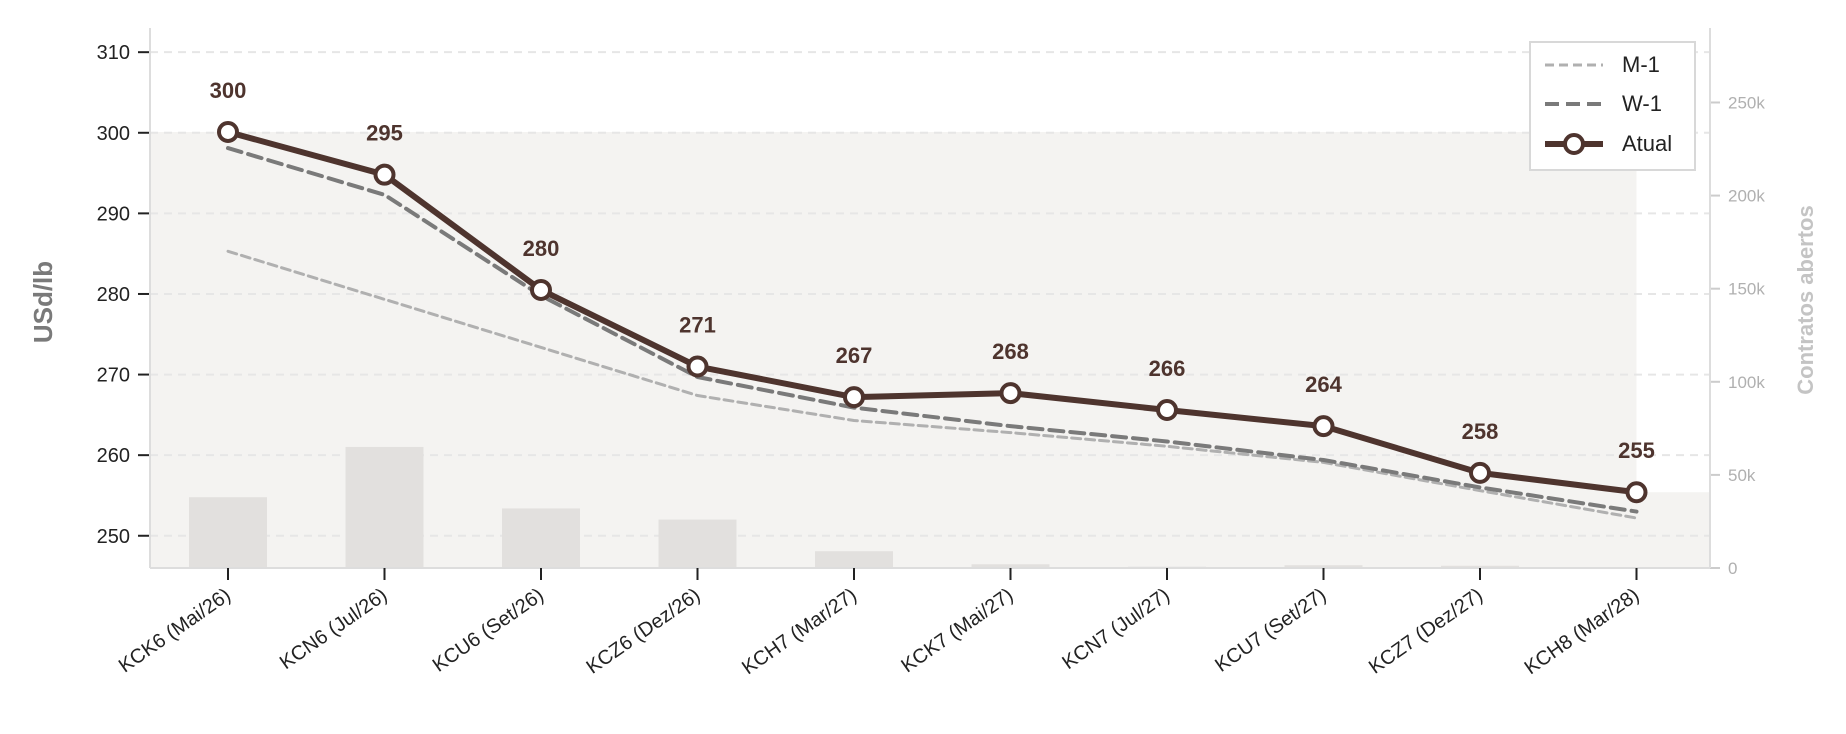  What do you see at coordinates (1732, 568) in the screenshot?
I see `y2-tick-label-0: 0` at bounding box center [1732, 568].